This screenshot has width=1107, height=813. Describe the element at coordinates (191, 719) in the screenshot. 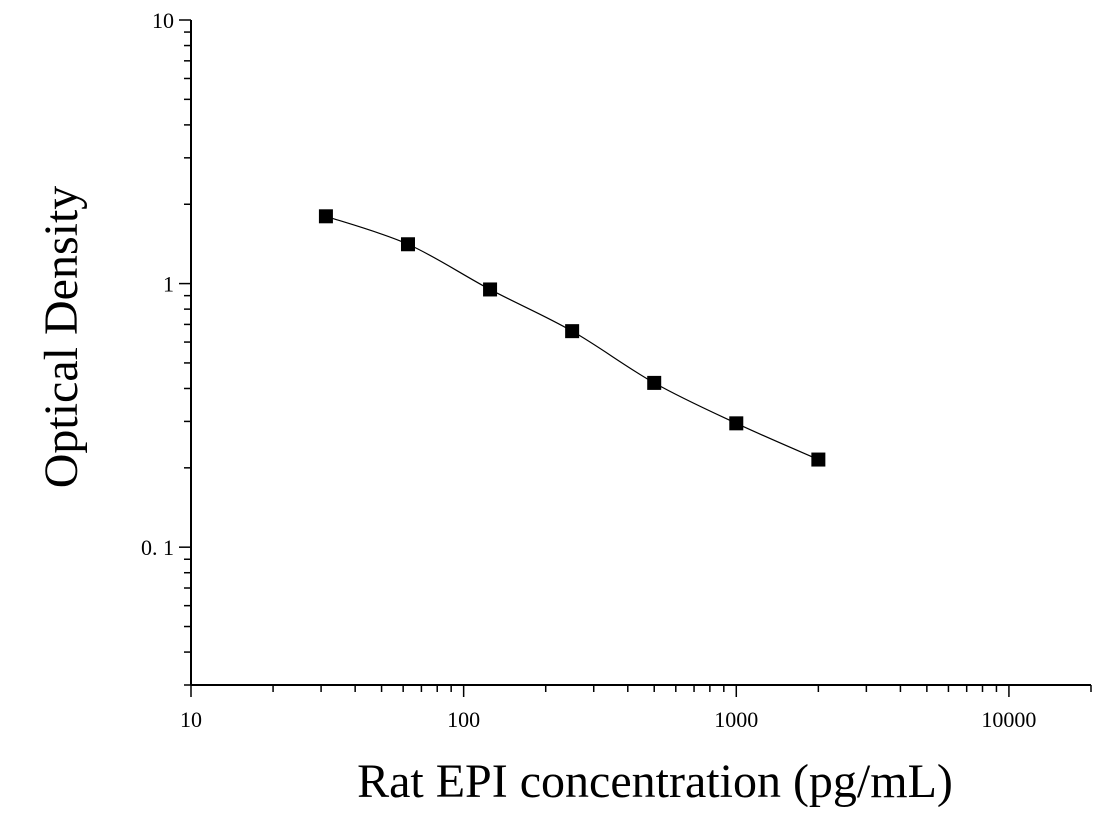

I see `x-tick-label: 10` at that location.